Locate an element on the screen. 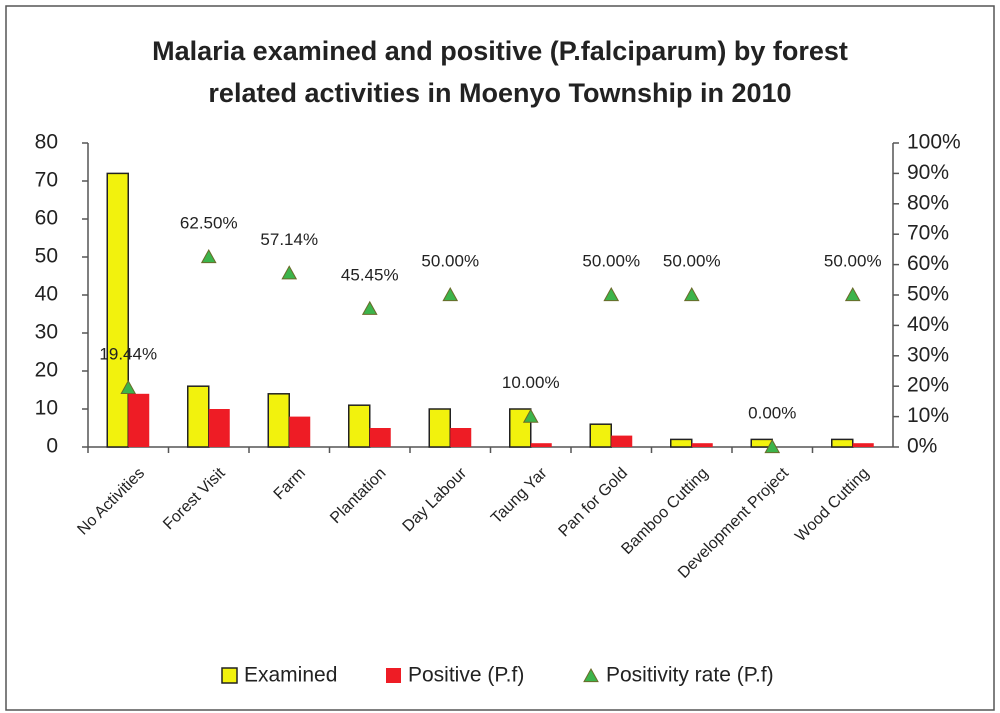 The height and width of the screenshot is (713, 1000). legend-label: Examined is located at coordinates (290, 675).